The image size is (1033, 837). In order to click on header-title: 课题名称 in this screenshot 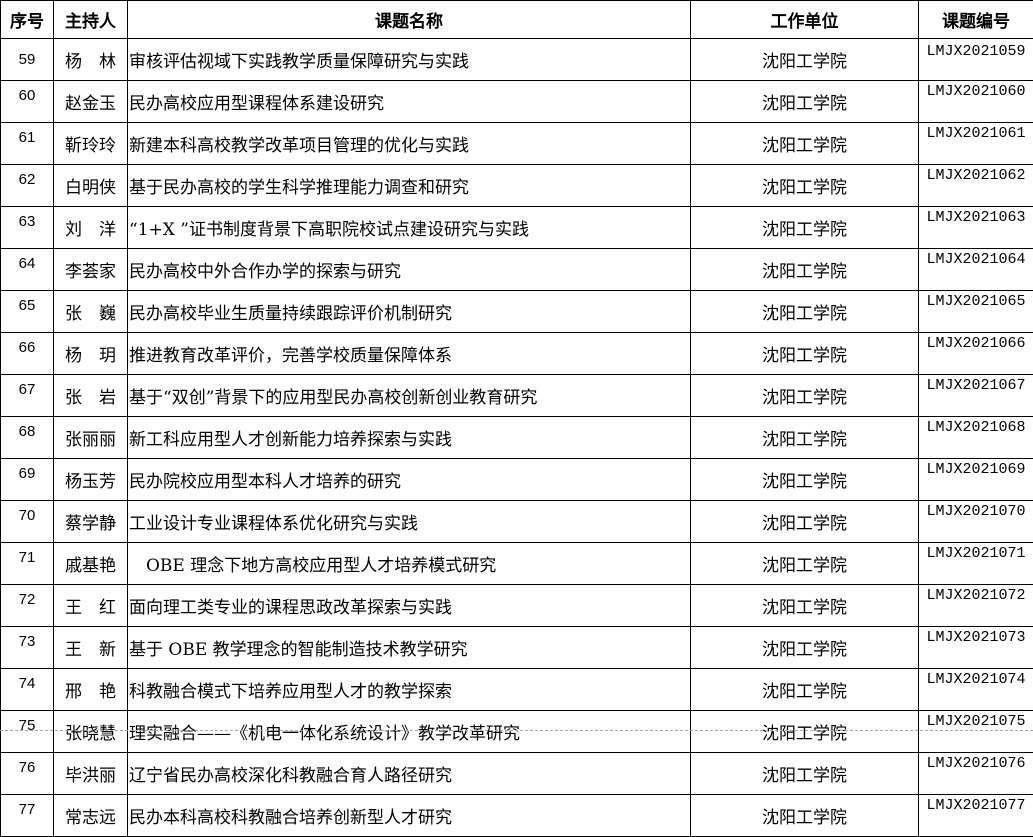, I will do `click(409, 20)`.